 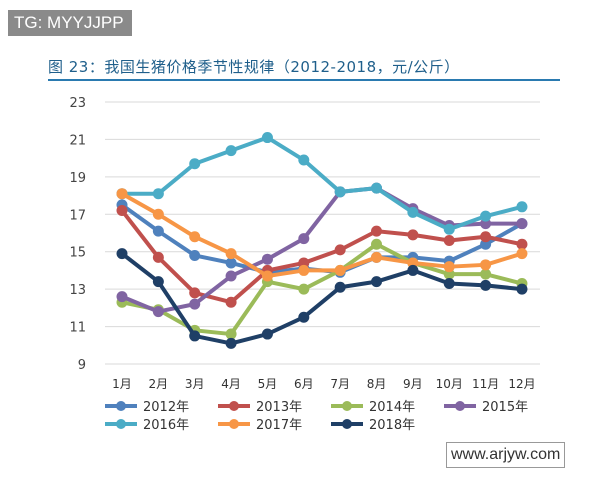 I want to click on legend-label: 2014年, so click(x=392, y=407).